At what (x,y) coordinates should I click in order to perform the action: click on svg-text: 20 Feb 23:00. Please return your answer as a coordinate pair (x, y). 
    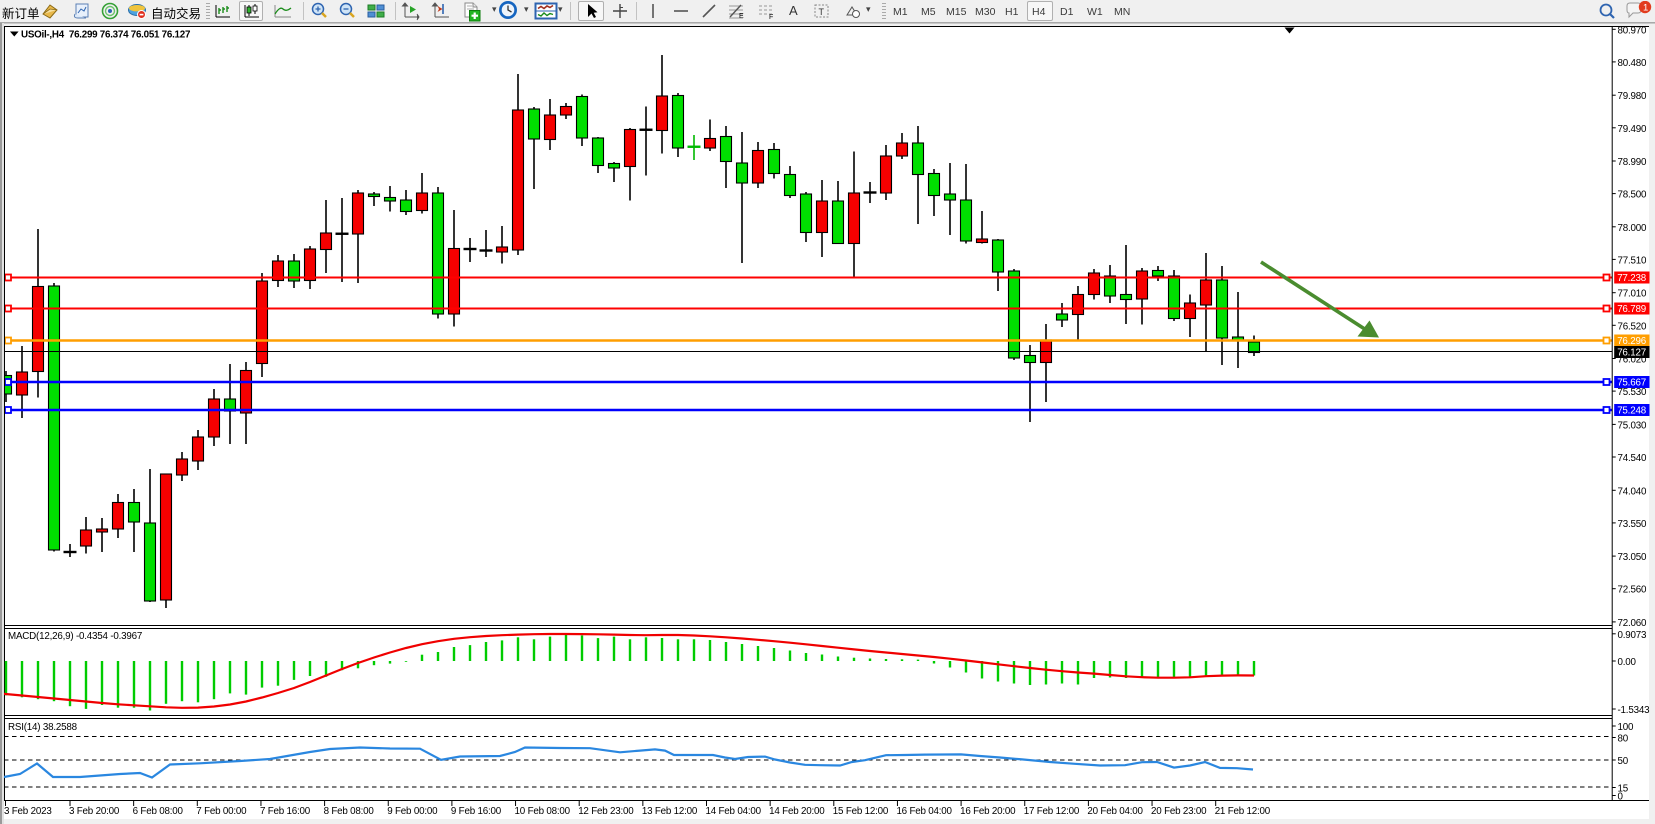
    Looking at the image, I should click on (1179, 811).